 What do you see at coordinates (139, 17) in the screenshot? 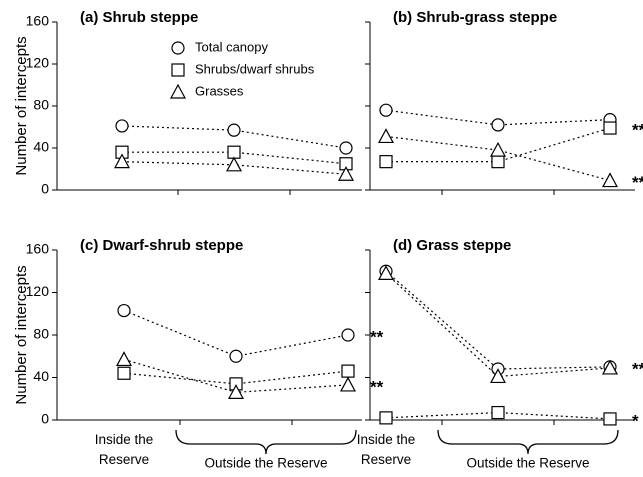
I see `panel-title: (a) Shrub steppe` at bounding box center [139, 17].